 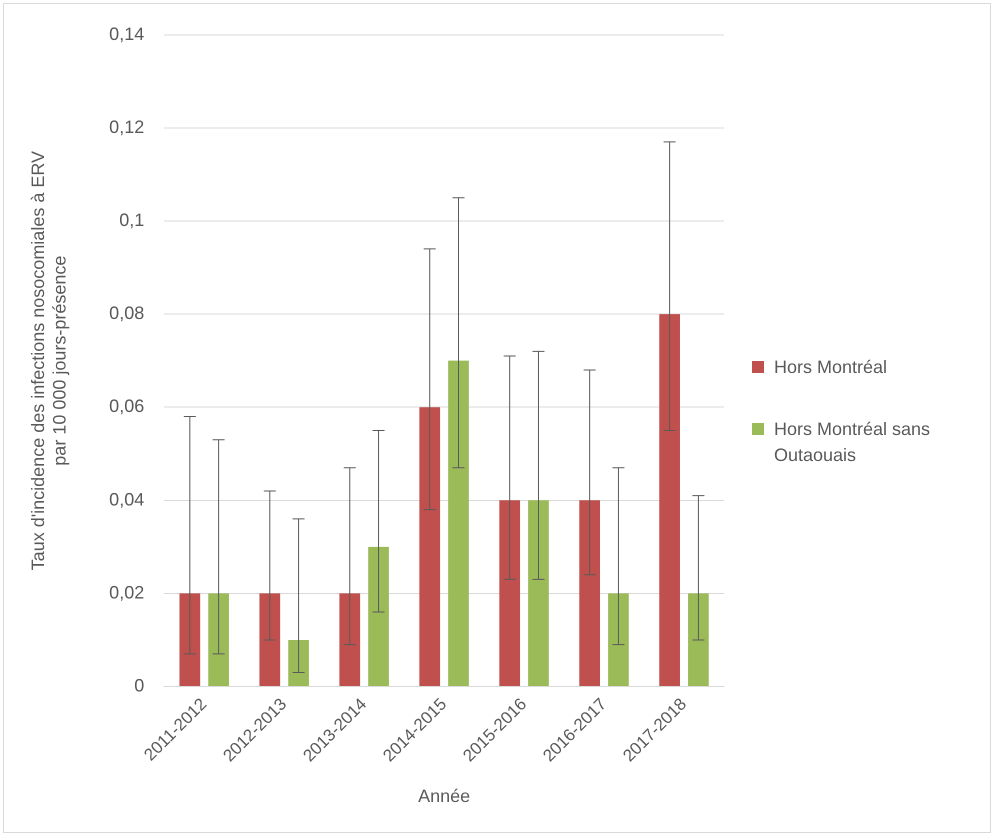 I want to click on y-tick-label: 0,12, so click(x=126, y=126).